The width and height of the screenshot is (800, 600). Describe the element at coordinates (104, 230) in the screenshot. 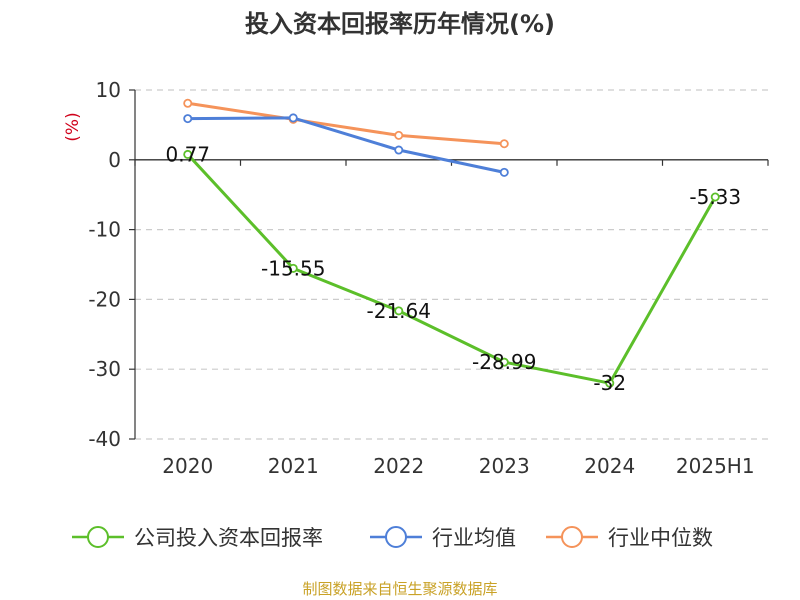

I see `y-tick-label: -10` at that location.